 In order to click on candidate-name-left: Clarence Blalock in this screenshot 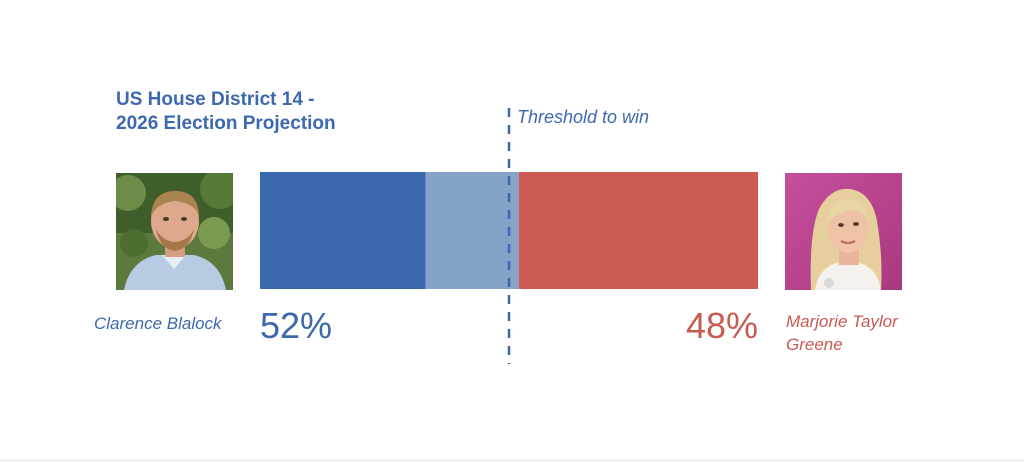, I will do `click(158, 323)`.